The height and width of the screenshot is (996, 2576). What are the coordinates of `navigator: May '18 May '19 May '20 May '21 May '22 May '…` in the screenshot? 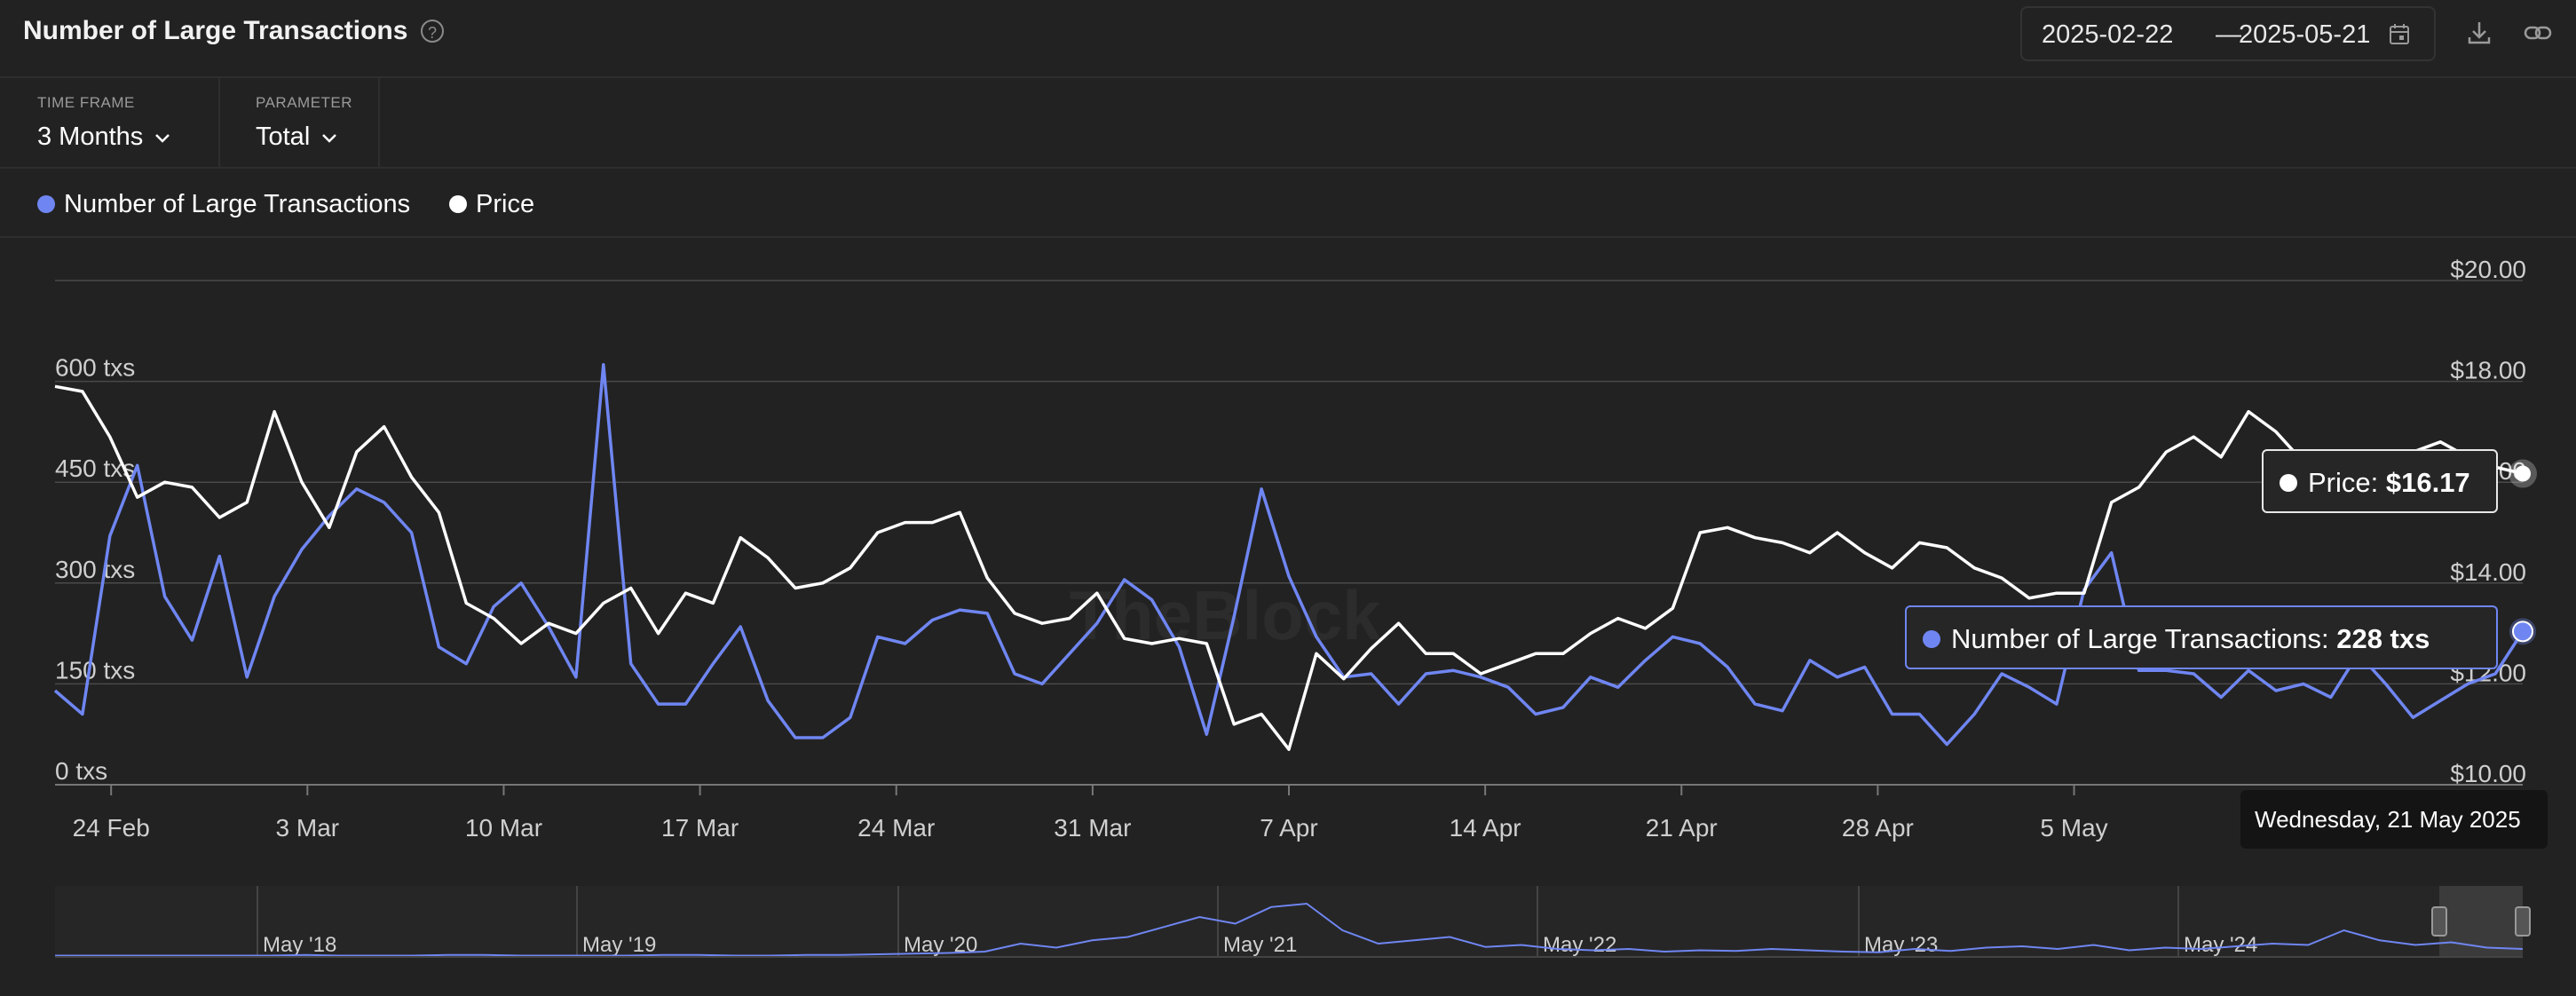 It's located at (1293, 922).